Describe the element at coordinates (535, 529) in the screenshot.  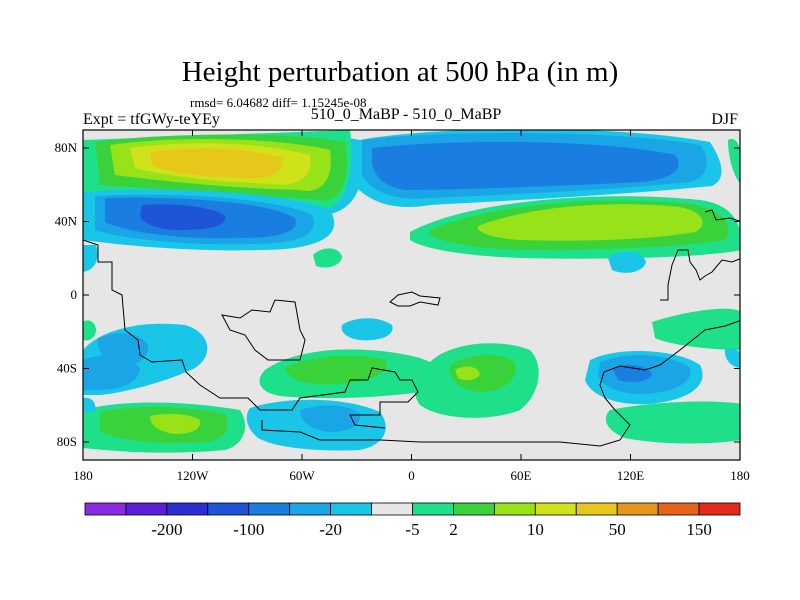
I see `colorbar-label: 10` at that location.